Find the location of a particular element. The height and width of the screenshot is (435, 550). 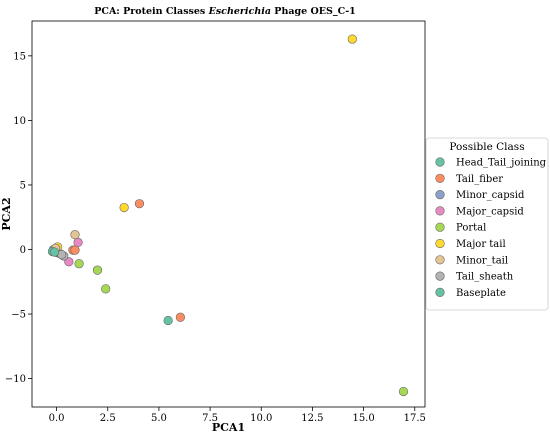

legend-label: Baseplate is located at coordinates (481, 293).